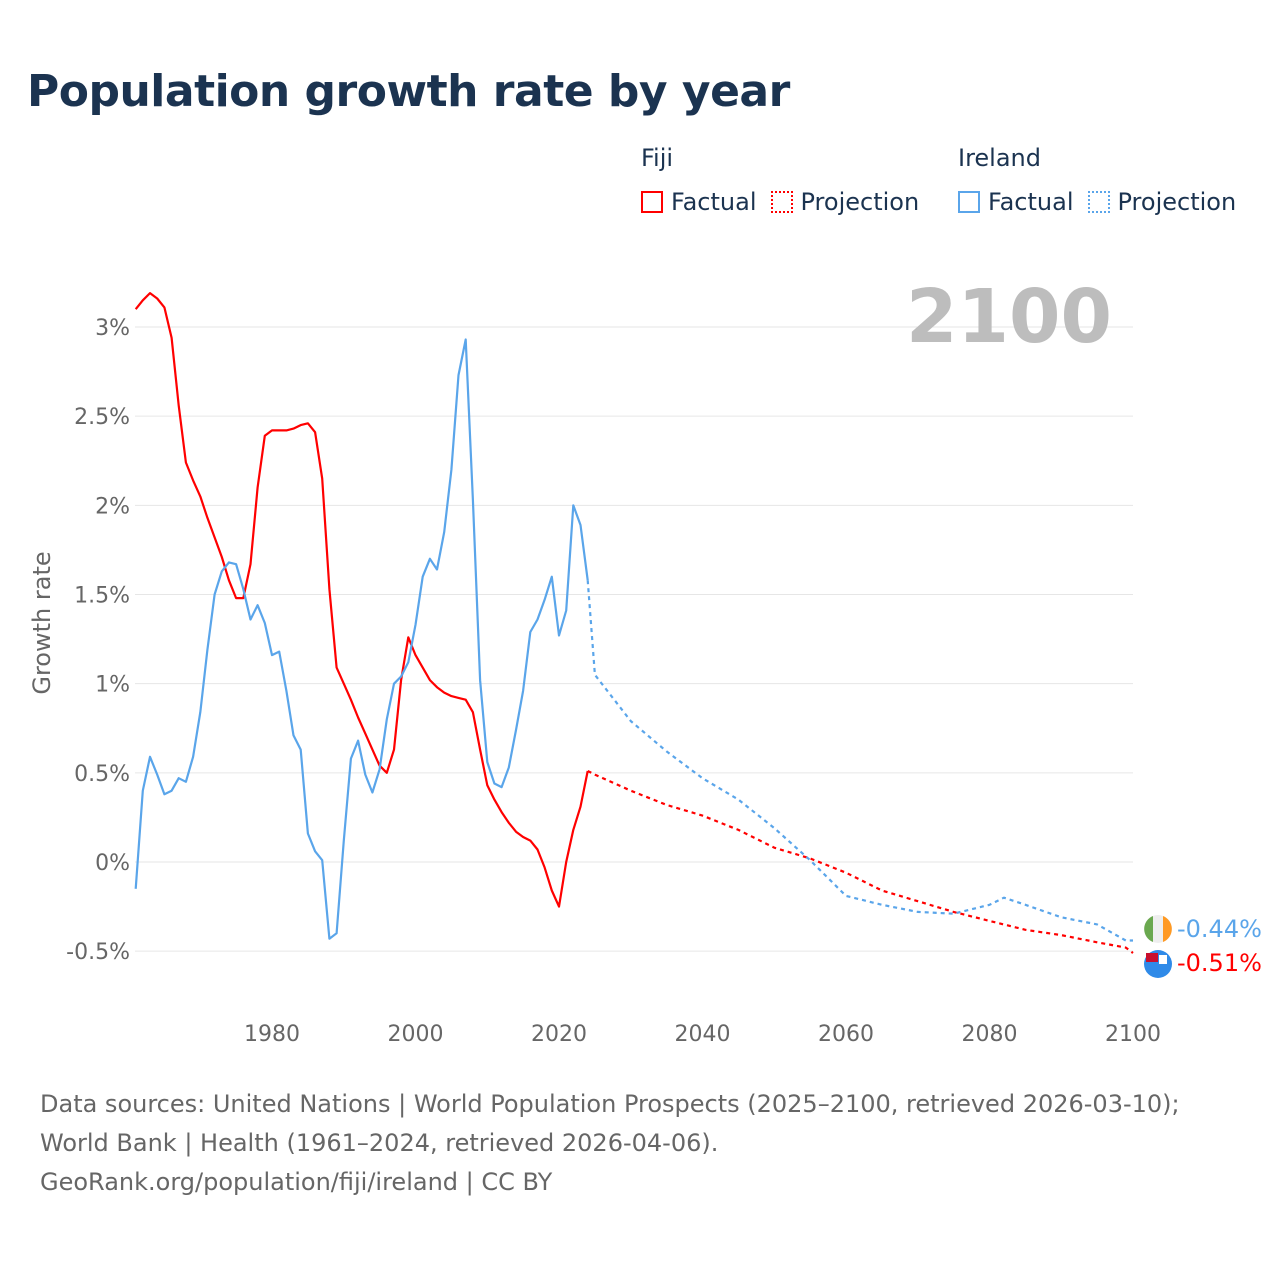 The image size is (1280, 1280). What do you see at coordinates (102, 596) in the screenshot?
I see `y-tick-label: 1.5%` at bounding box center [102, 596].